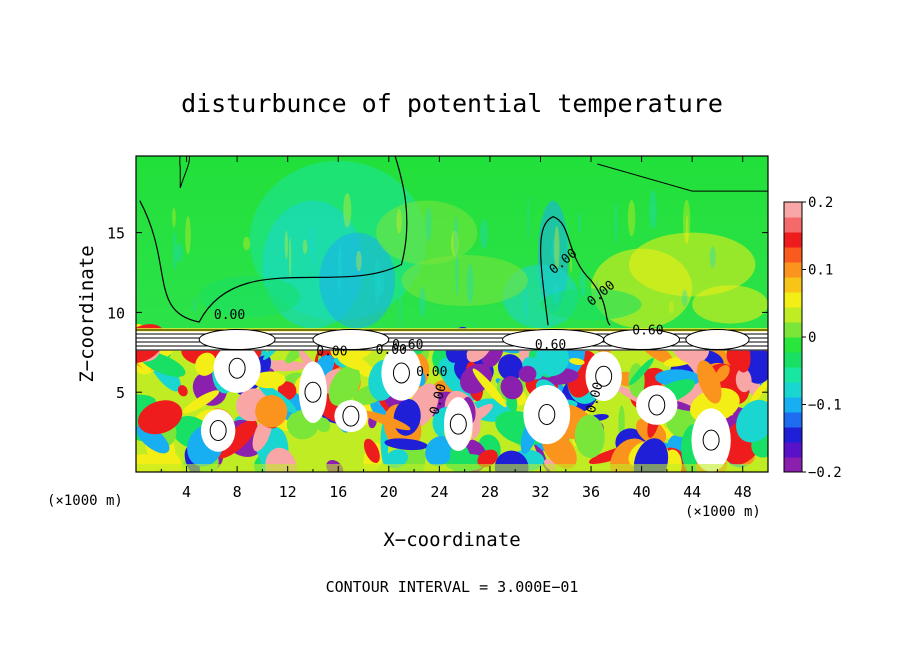  What do you see at coordinates (820, 203) in the screenshot?
I see `colorbar-tick-label: 0.2` at bounding box center [820, 203].